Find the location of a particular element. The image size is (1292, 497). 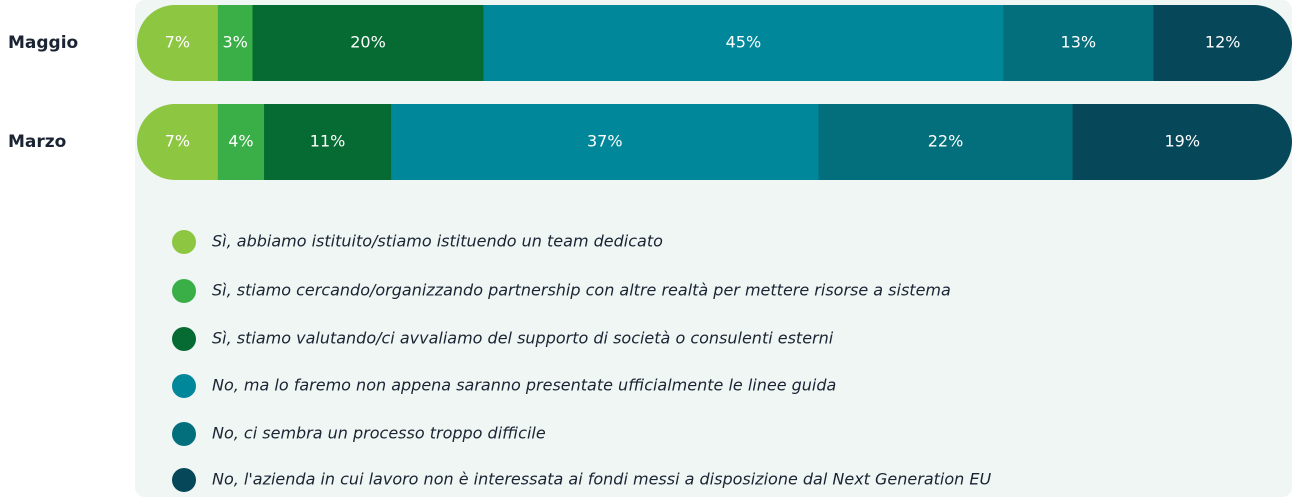

category-label: Maggio is located at coordinates (43, 43).